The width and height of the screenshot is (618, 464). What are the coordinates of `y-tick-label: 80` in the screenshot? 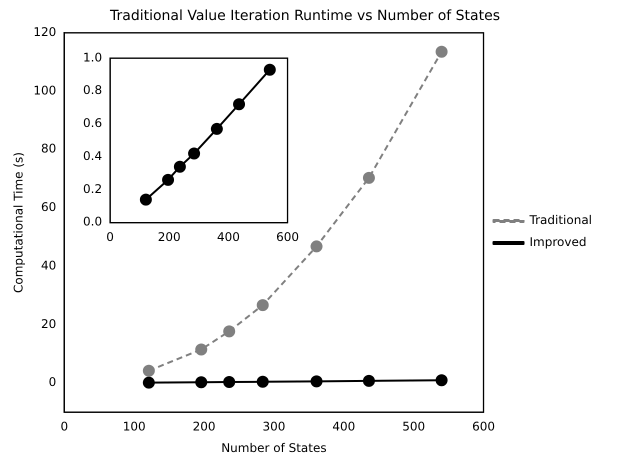 It's located at (48, 149).